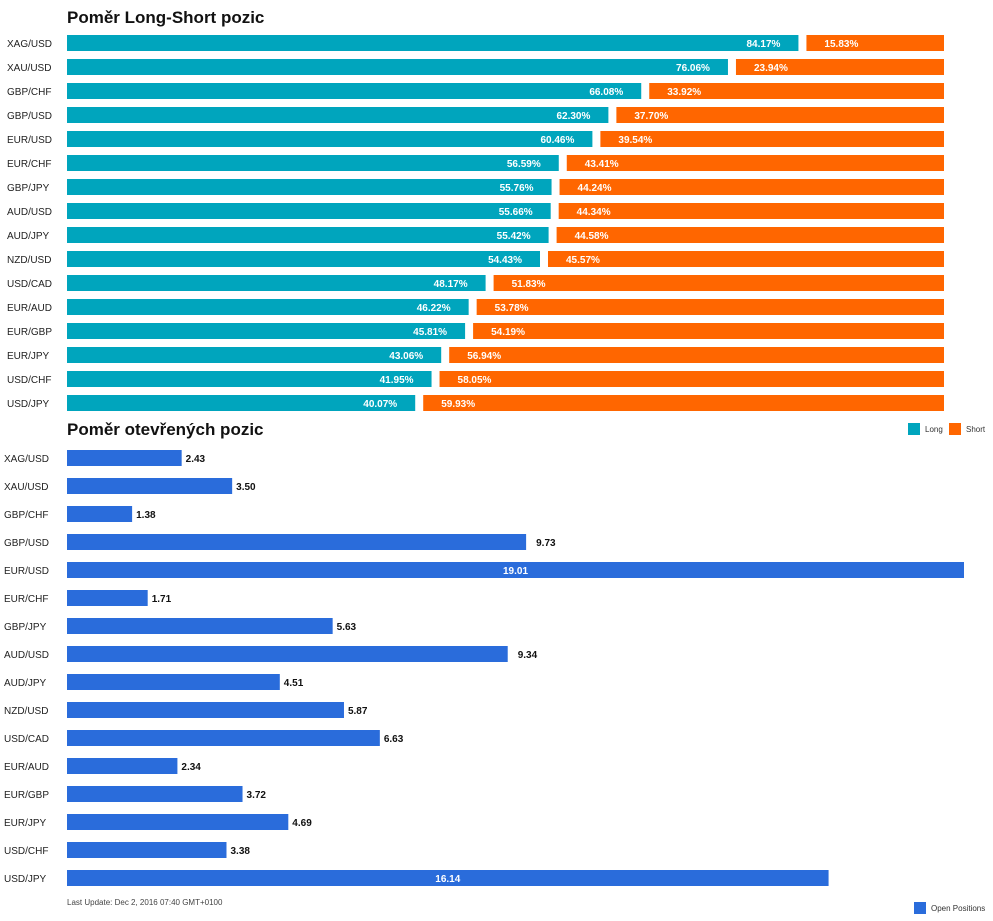 This screenshot has width=993, height=921. What do you see at coordinates (29, 44) in the screenshot?
I see `long-short-category-xag-usd: XAG/USD` at bounding box center [29, 44].